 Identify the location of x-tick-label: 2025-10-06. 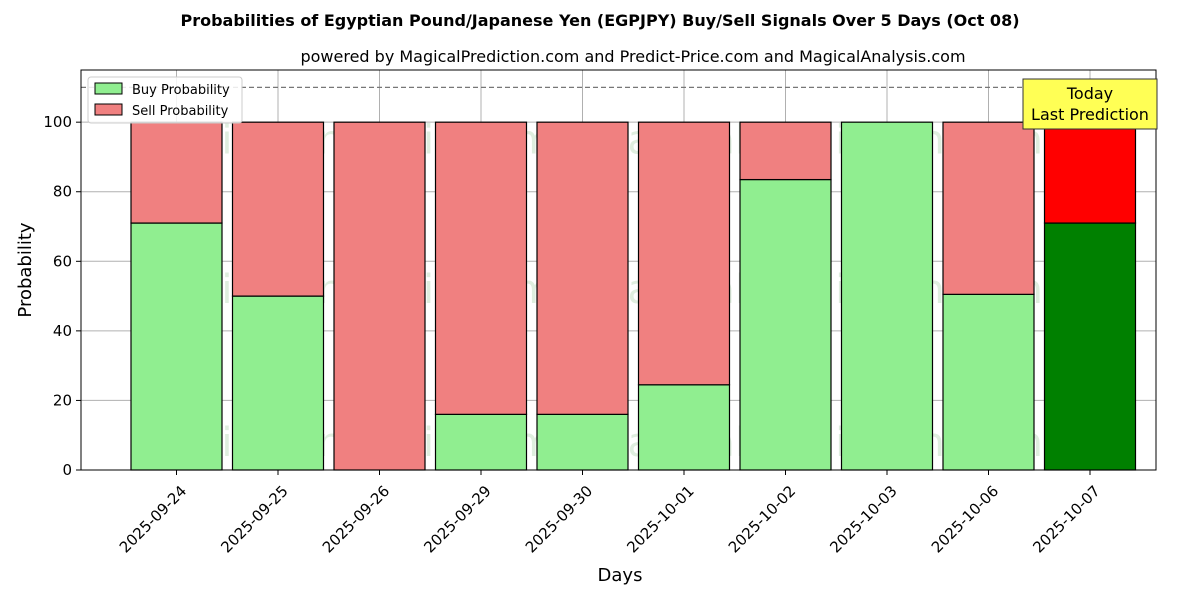
(965, 519).